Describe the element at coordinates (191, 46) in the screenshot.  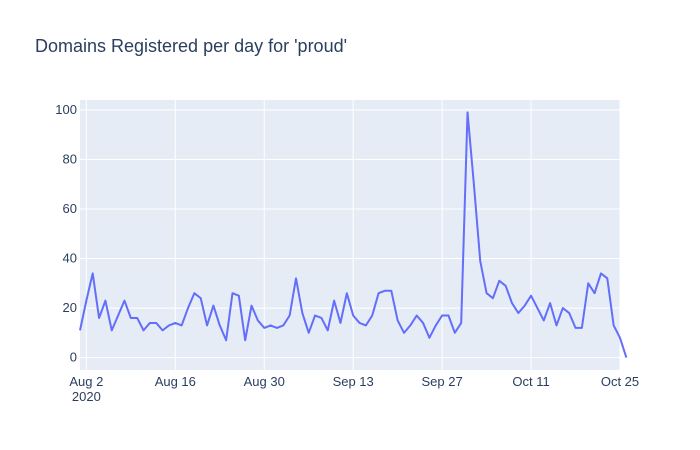
I see `chart-title: Domains Registered per day for 'proud'` at that location.